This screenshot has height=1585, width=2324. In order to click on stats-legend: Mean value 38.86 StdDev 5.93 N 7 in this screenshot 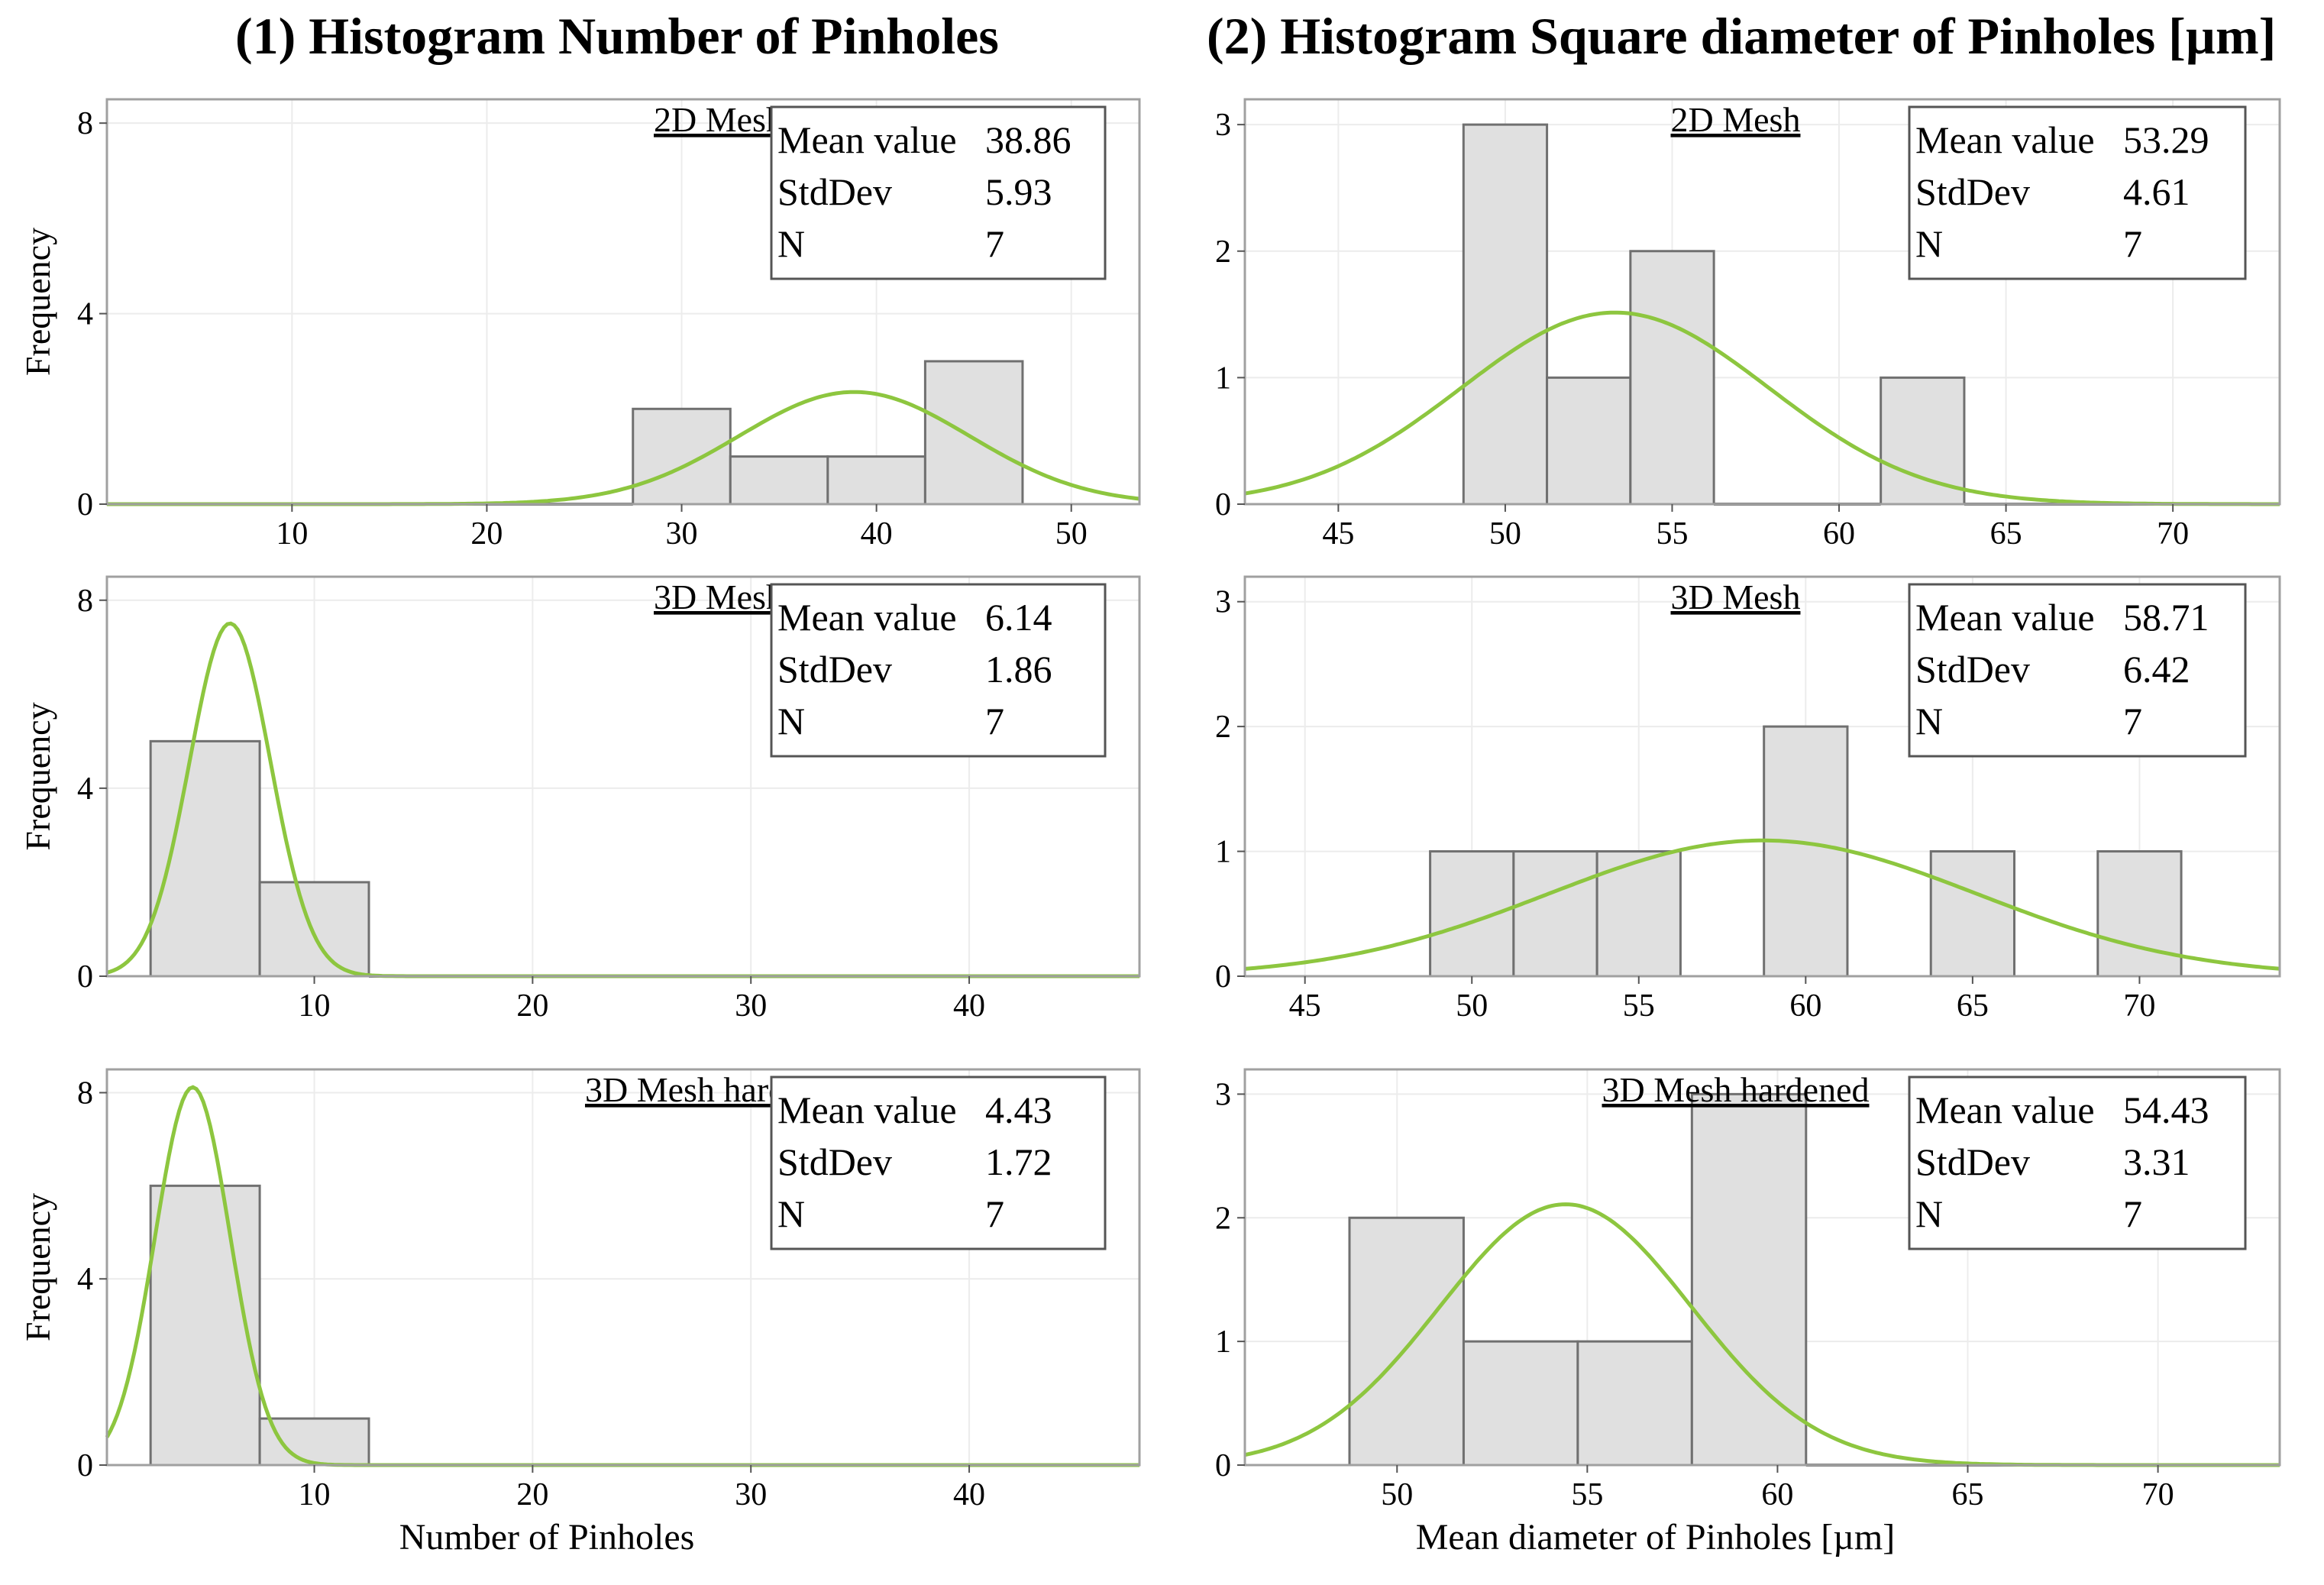, I will do `click(938, 192)`.